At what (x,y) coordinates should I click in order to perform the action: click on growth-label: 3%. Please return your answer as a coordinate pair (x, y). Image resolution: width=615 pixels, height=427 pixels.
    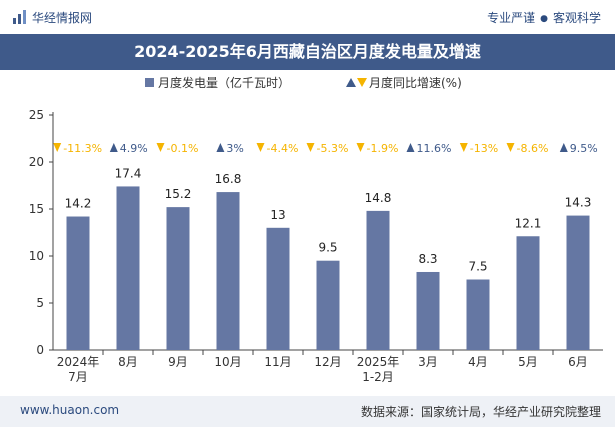
    Looking at the image, I should click on (234, 148).